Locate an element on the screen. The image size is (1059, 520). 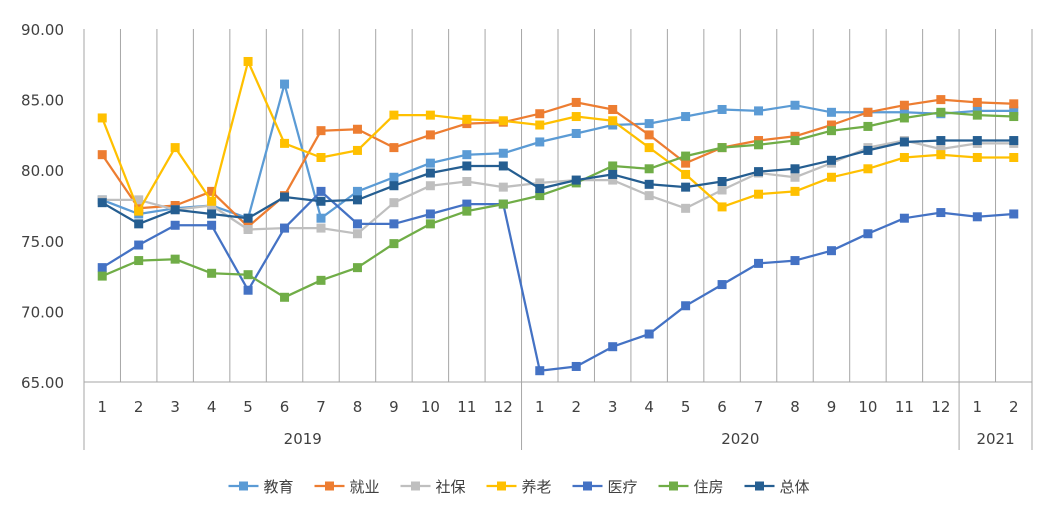
y-tick-label: 85.00 is located at coordinates (42, 101).